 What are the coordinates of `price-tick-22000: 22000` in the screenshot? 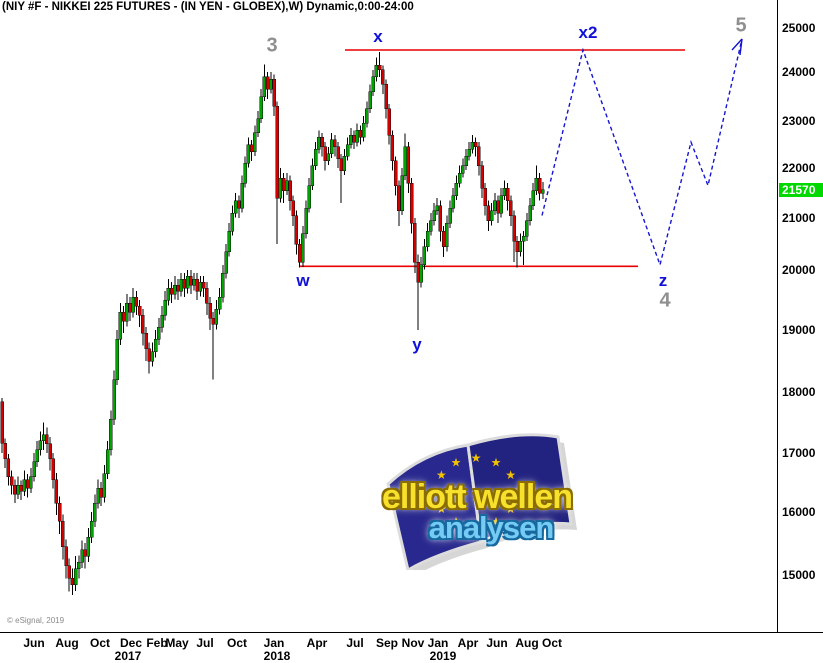 It's located at (799, 168).